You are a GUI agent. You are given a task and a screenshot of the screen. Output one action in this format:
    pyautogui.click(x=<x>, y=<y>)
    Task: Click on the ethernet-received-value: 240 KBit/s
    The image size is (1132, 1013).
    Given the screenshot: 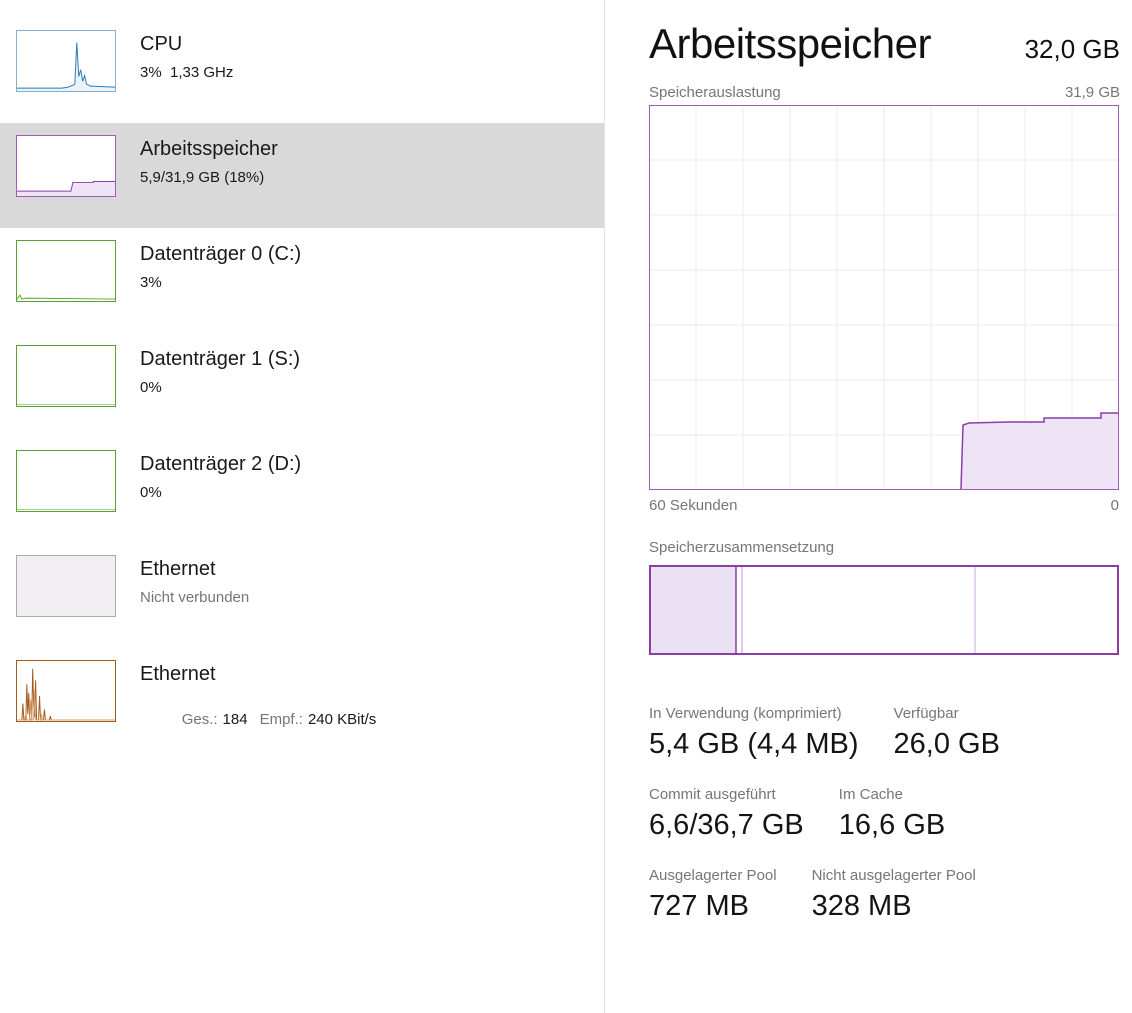 What is the action you would take?
    pyautogui.click(x=342, y=719)
    